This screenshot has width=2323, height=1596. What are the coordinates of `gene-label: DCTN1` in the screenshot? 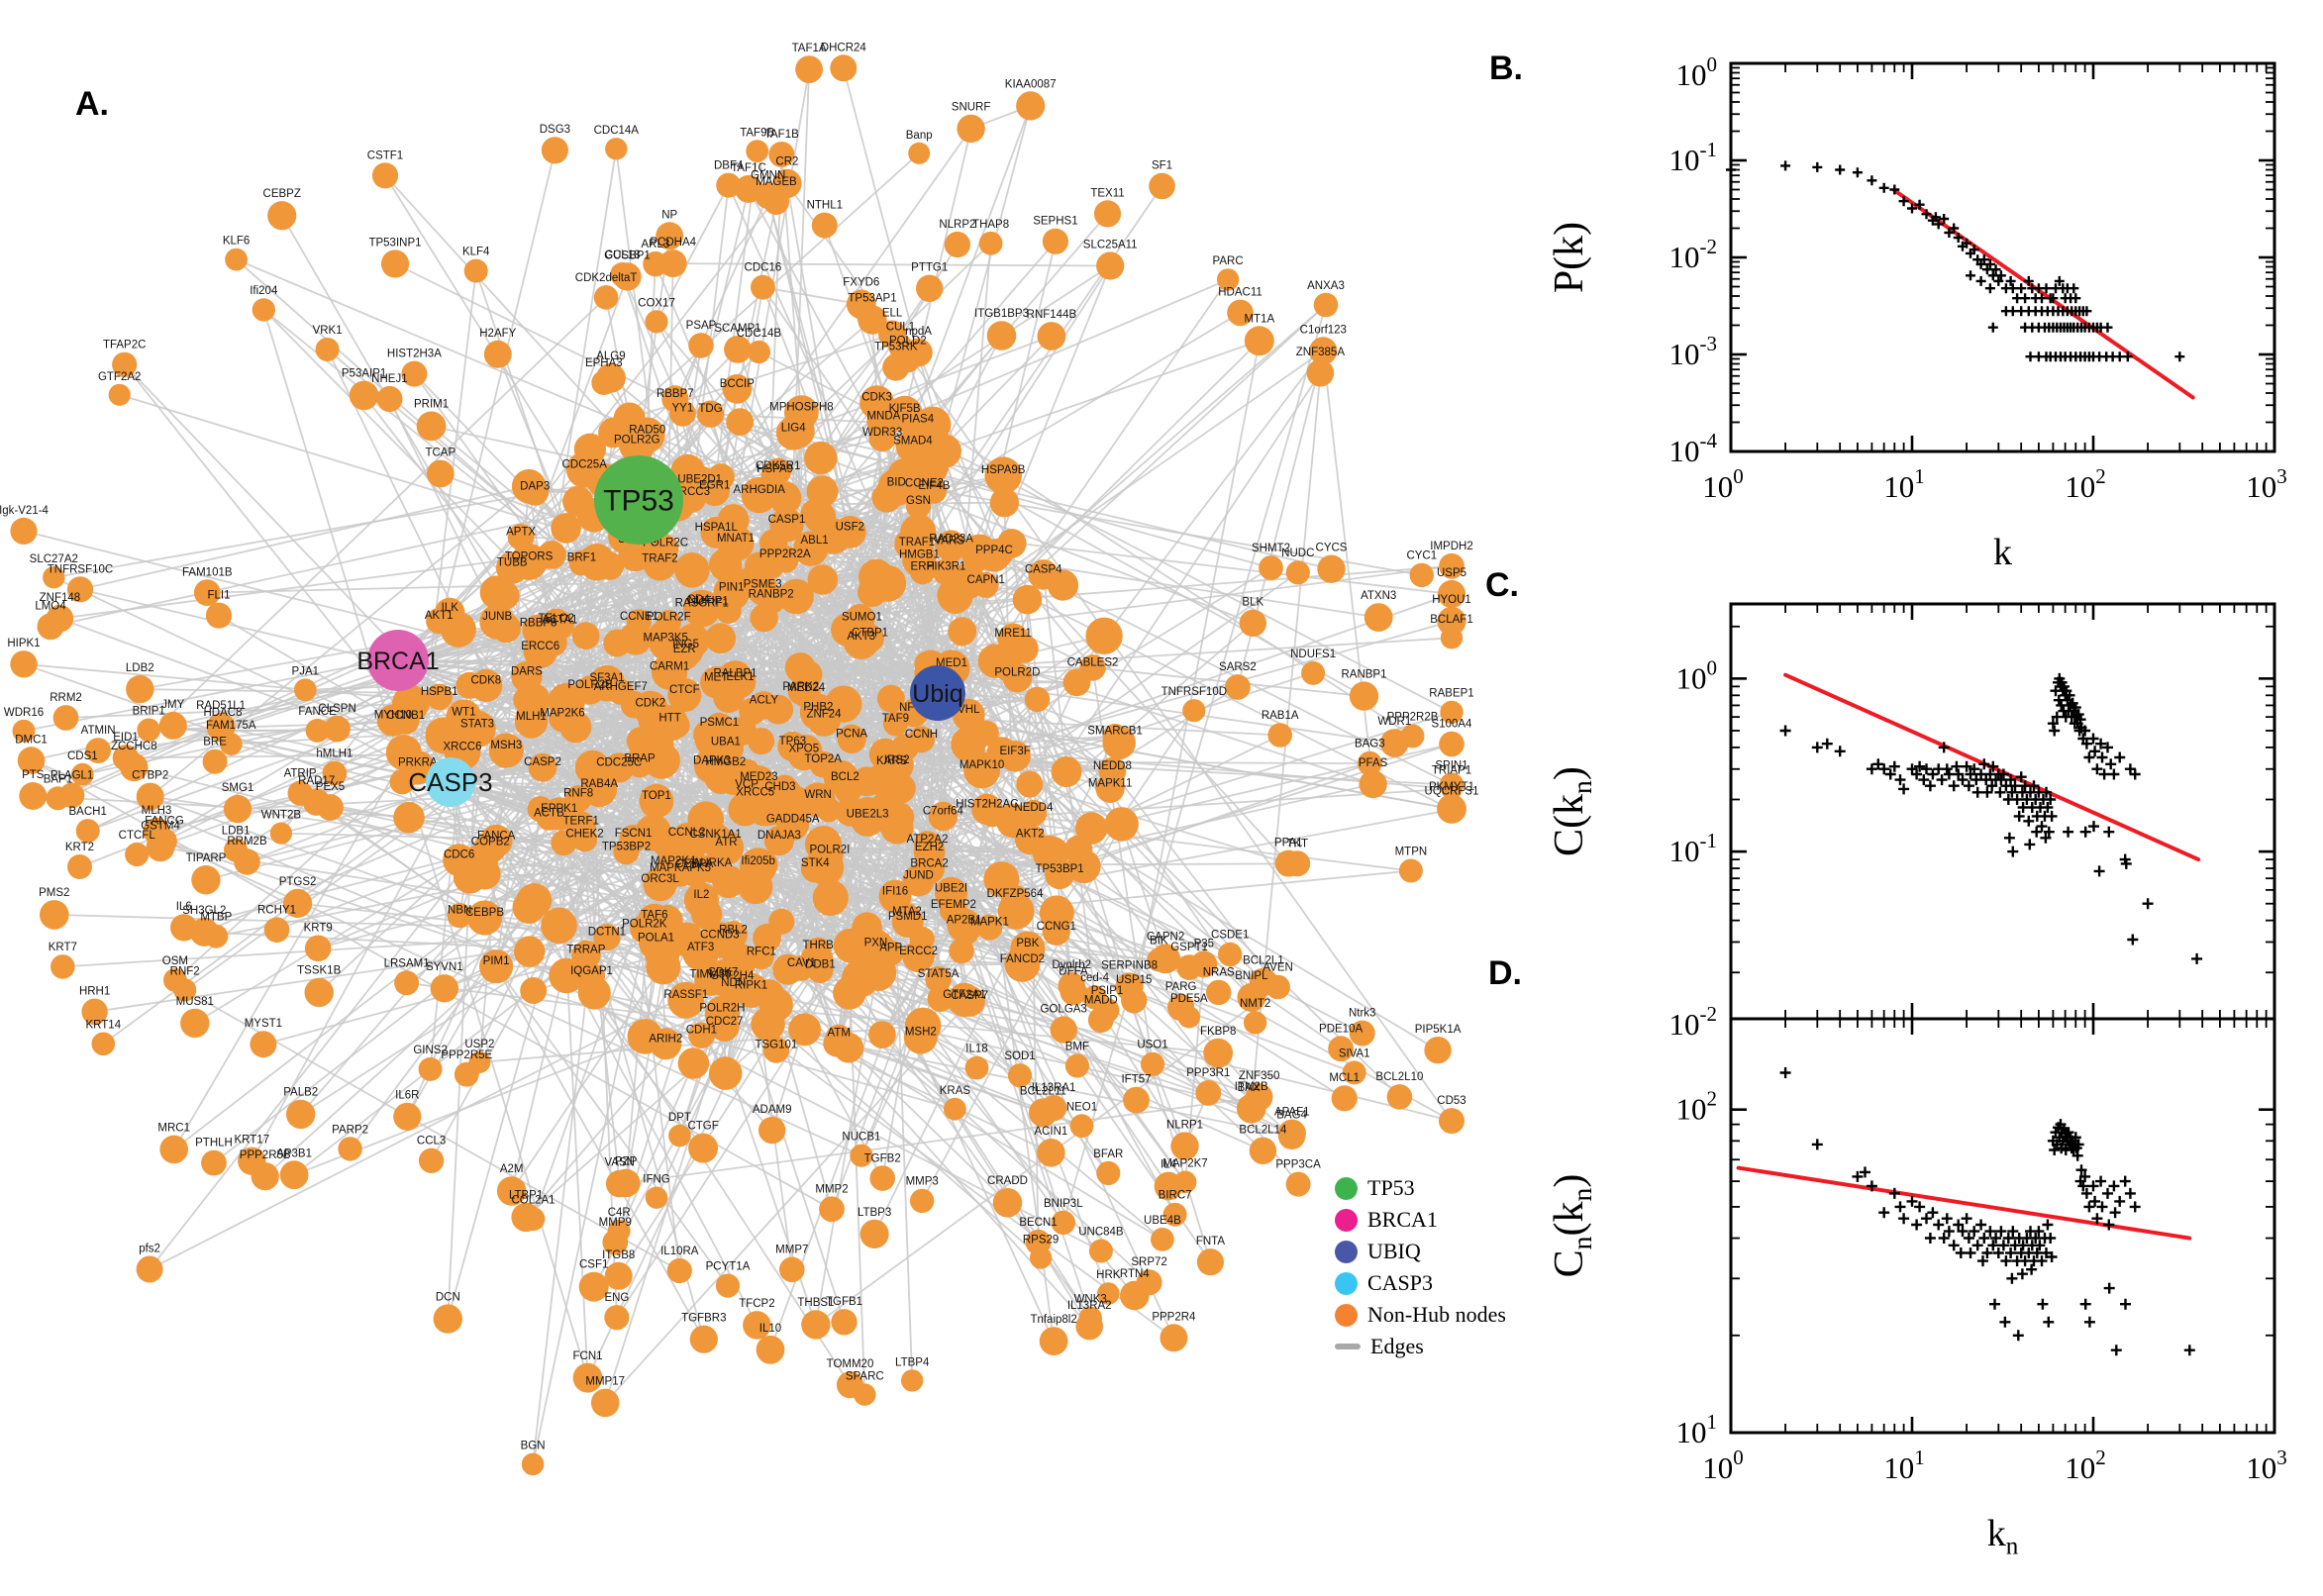 It's located at (607, 933).